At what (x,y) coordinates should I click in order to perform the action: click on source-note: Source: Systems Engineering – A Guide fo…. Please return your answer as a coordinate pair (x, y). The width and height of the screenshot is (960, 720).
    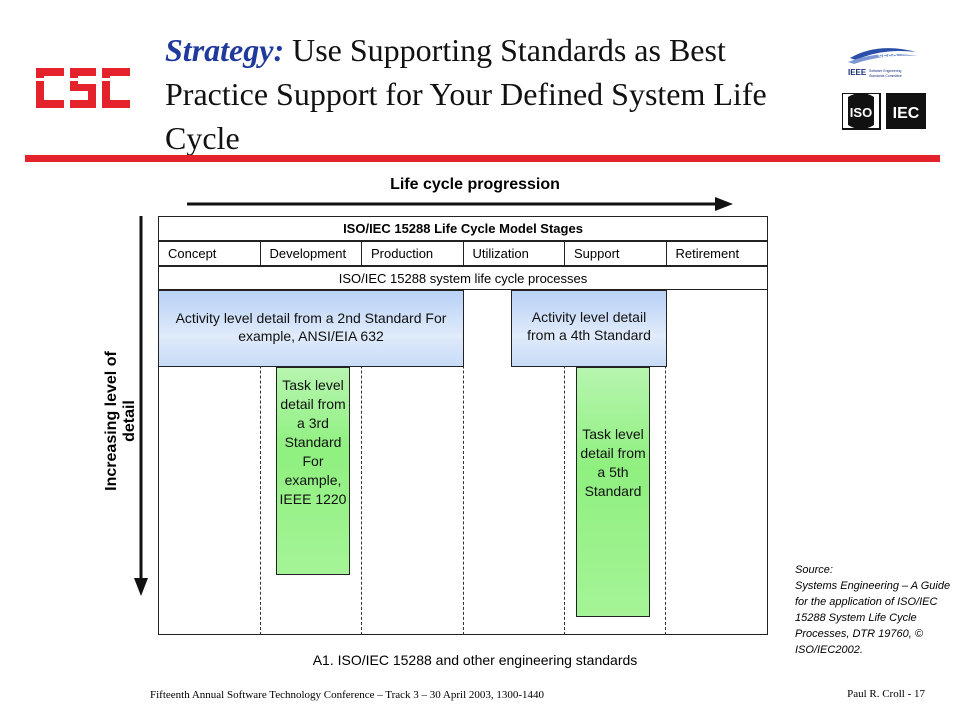
    Looking at the image, I should click on (873, 610).